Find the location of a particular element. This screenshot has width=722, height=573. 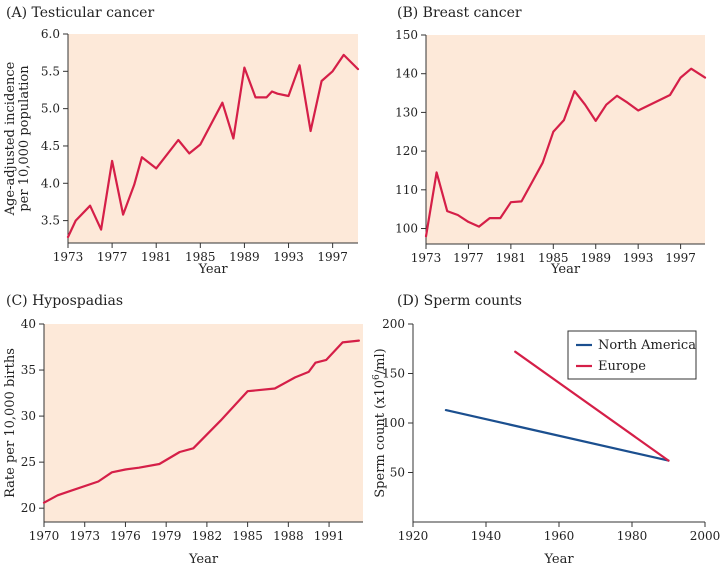

y-tick-label: 5.0 is located at coordinates (50, 109).